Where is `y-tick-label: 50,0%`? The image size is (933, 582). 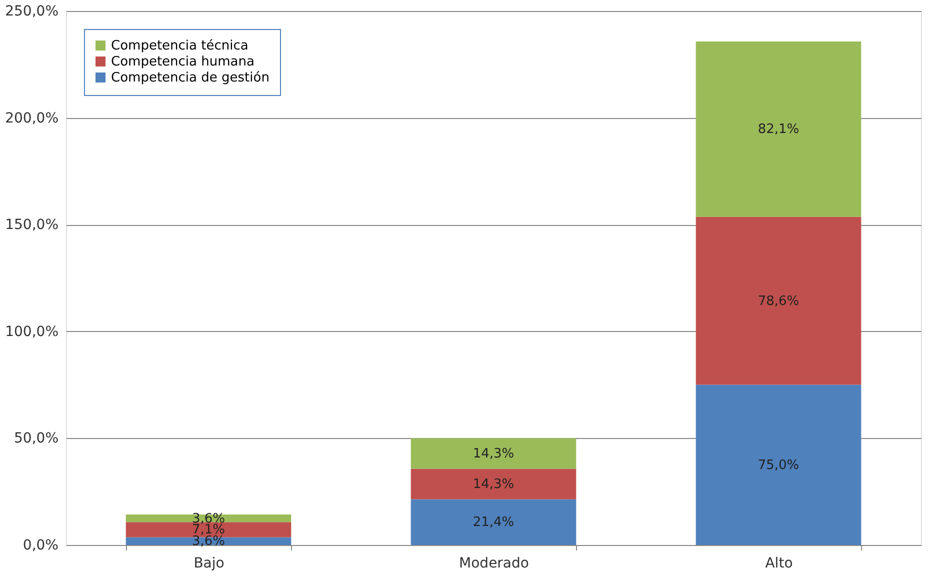
y-tick-label: 50,0% is located at coordinates (36, 438).